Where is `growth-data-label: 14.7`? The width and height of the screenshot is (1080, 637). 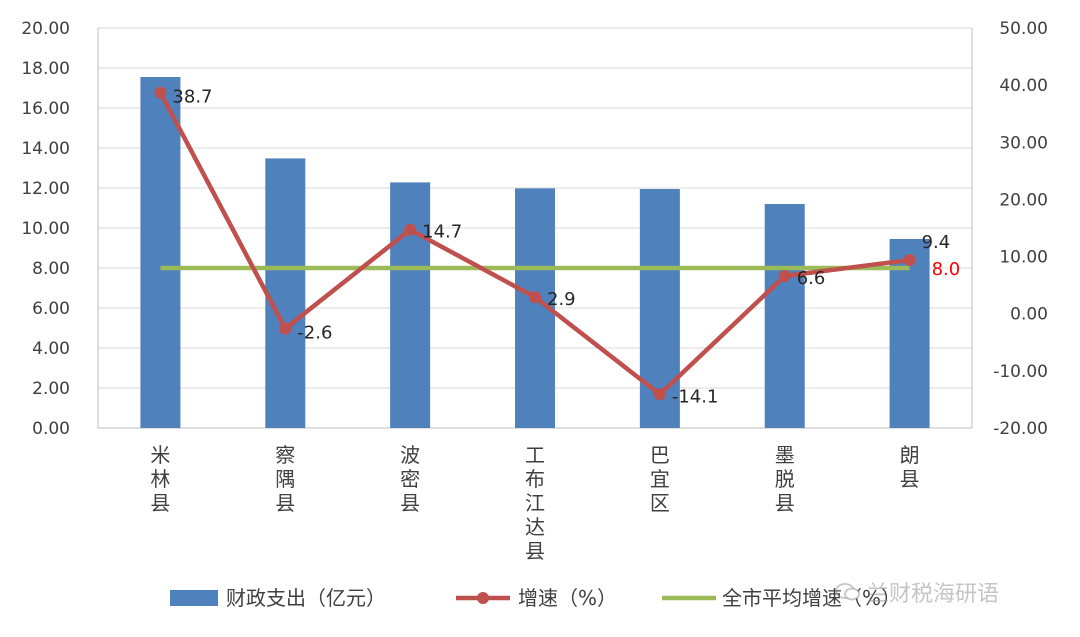 growth-data-label: 14.7 is located at coordinates (442, 232).